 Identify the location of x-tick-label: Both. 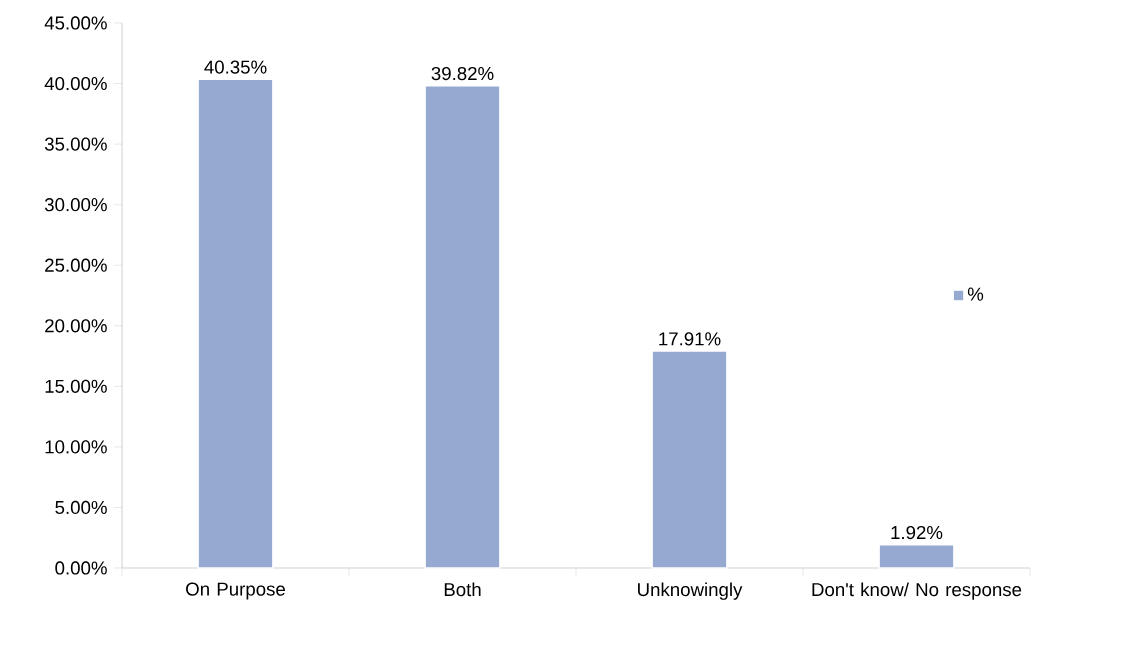
(462, 589).